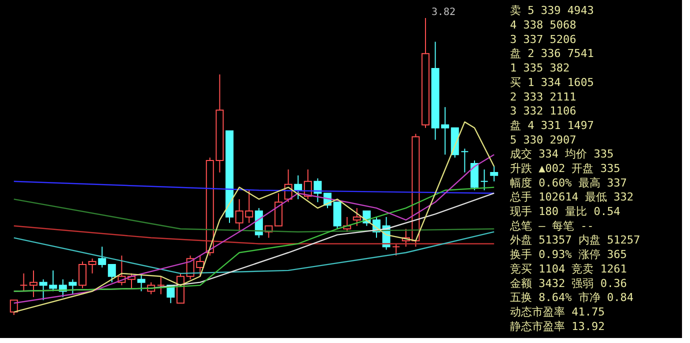 The width and height of the screenshot is (690, 343). I want to click on text: 动态市盈率 41.75, so click(557, 311).